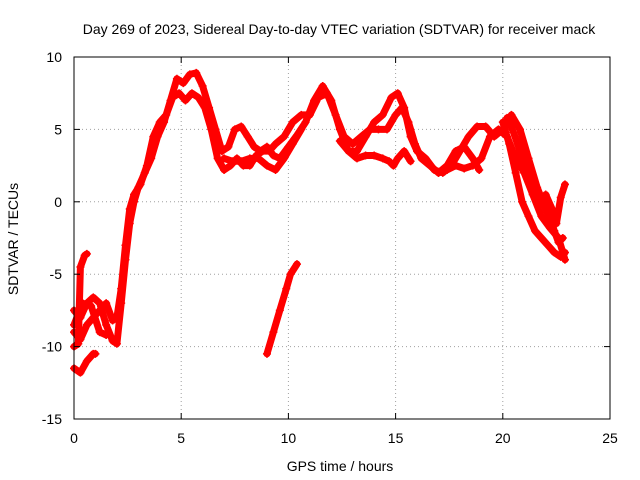 The image size is (640, 480). What do you see at coordinates (289, 438) in the screenshot?
I see `x-tick-label: 10` at bounding box center [289, 438].